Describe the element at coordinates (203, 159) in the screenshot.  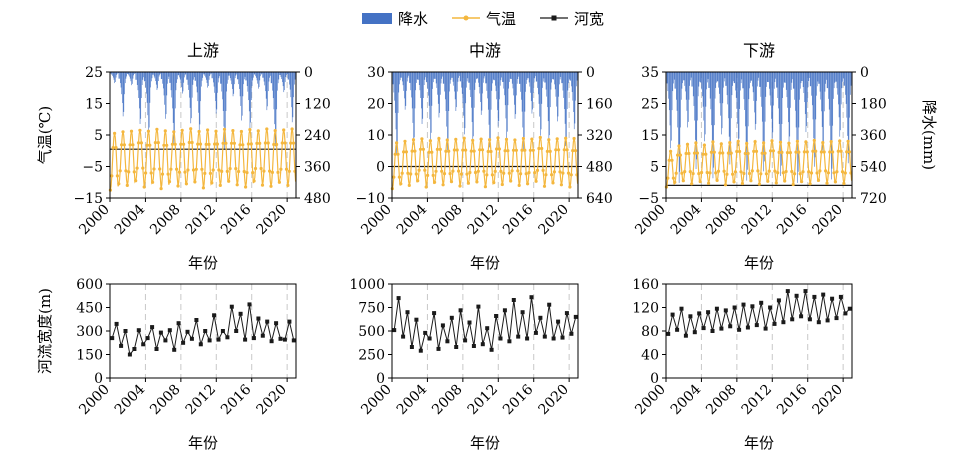
I see `temp-line` at that location.